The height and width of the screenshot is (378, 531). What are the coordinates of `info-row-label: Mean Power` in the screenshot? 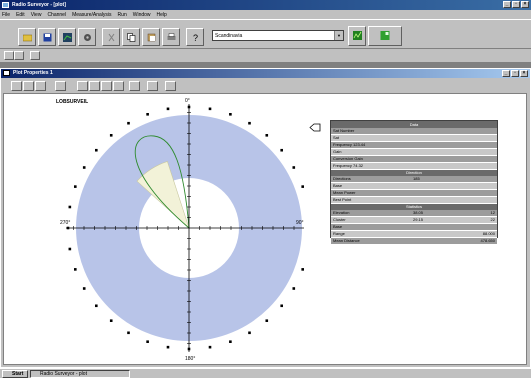 It's located at (344, 192).